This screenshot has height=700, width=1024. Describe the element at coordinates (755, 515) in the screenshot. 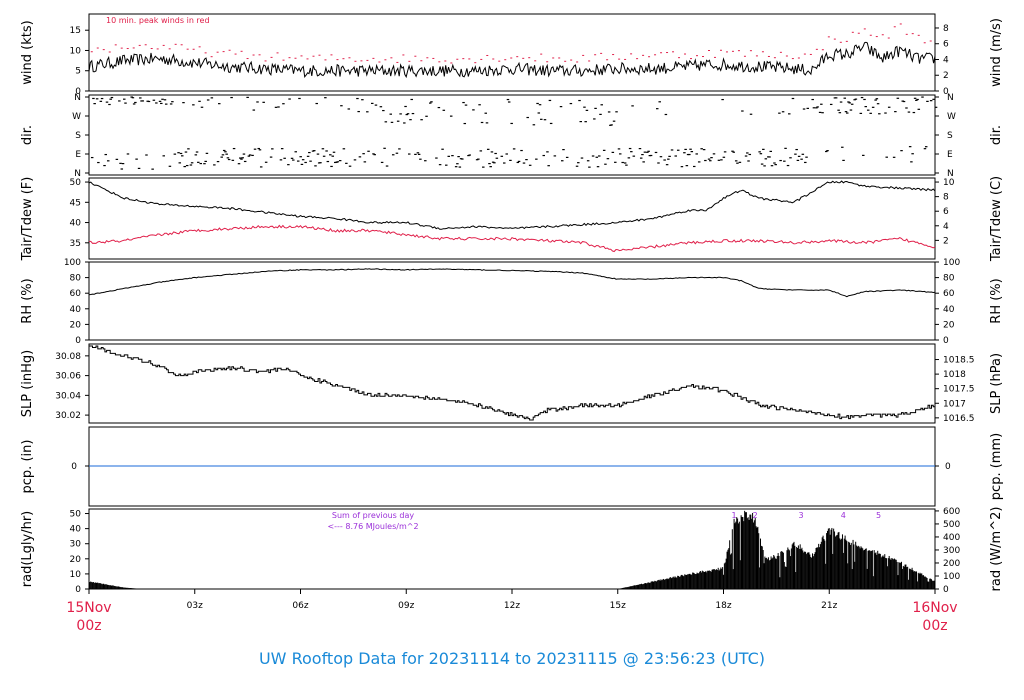

I see `radiation-marker-2: 2` at that location.